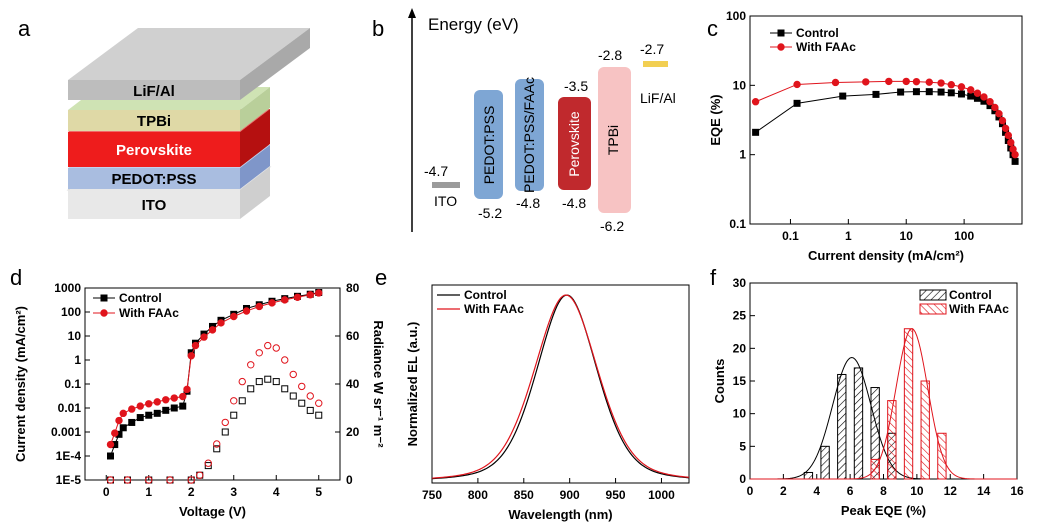  Describe the element at coordinates (570, 495) in the screenshot. I see `x-tick-label: 900` at that location.